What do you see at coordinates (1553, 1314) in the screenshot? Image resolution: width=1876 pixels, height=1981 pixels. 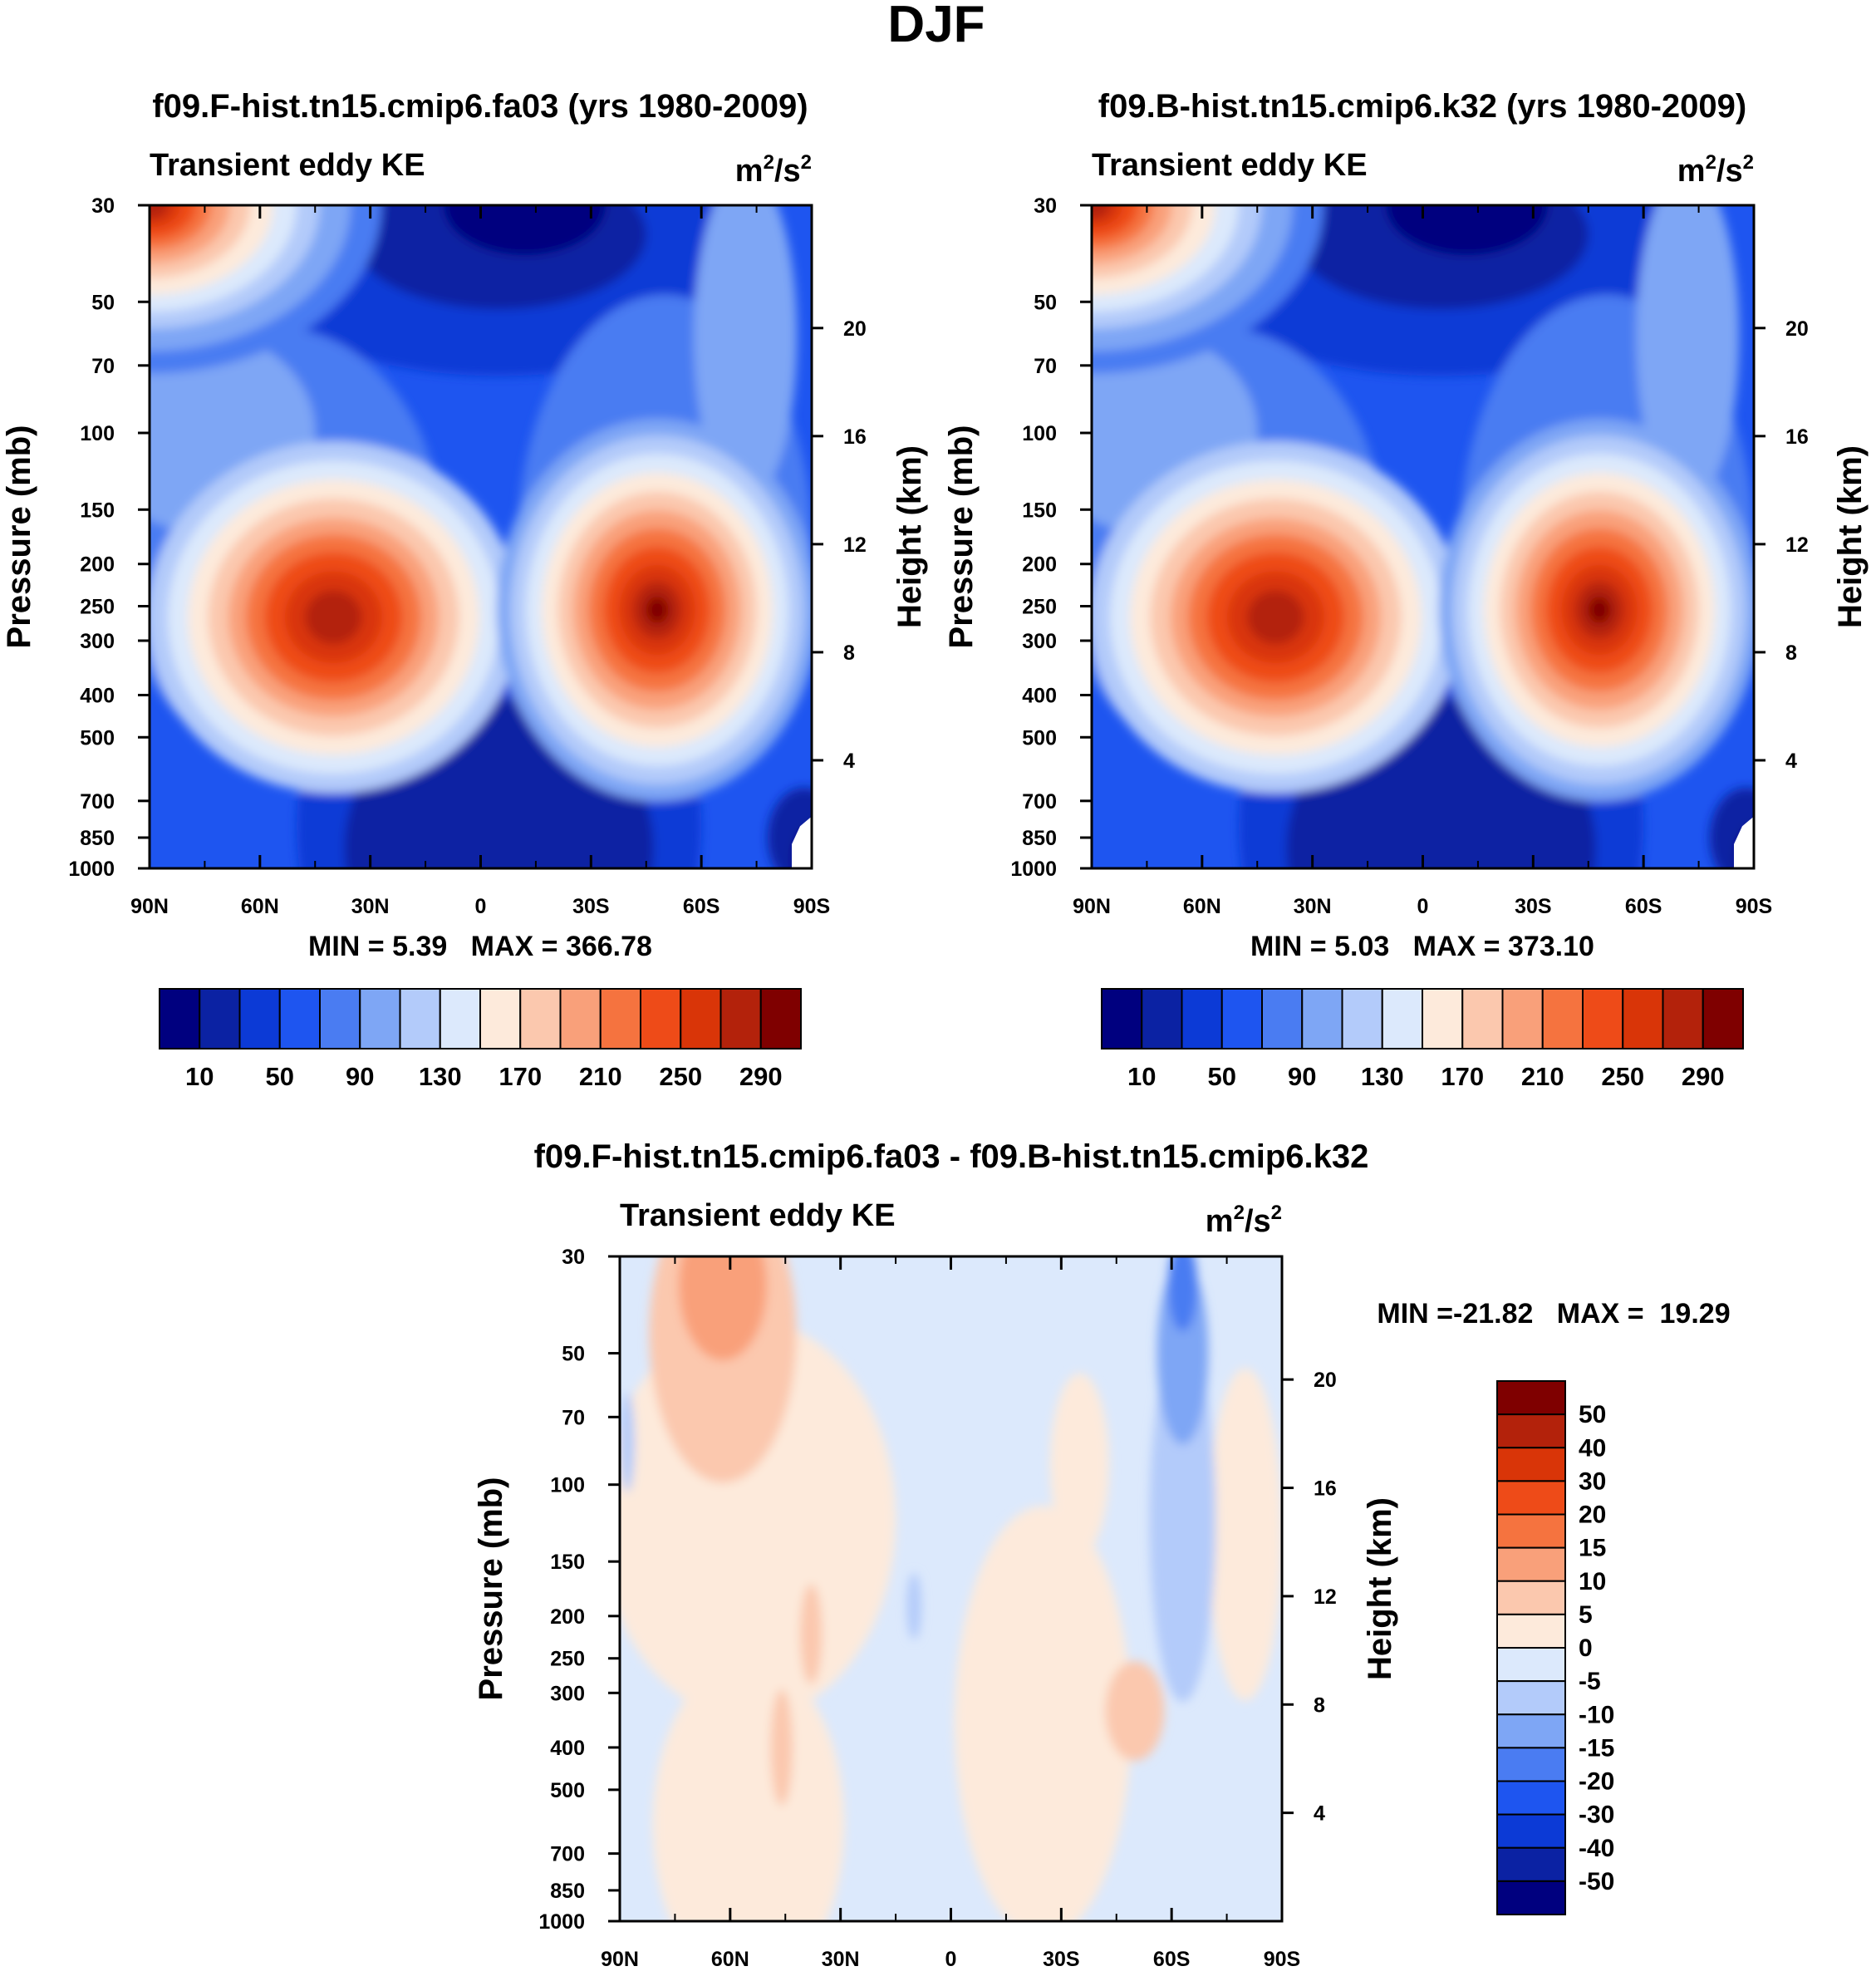 I see `min-max-label: MIN =-21.82 MAX = 19.29` at bounding box center [1553, 1314].